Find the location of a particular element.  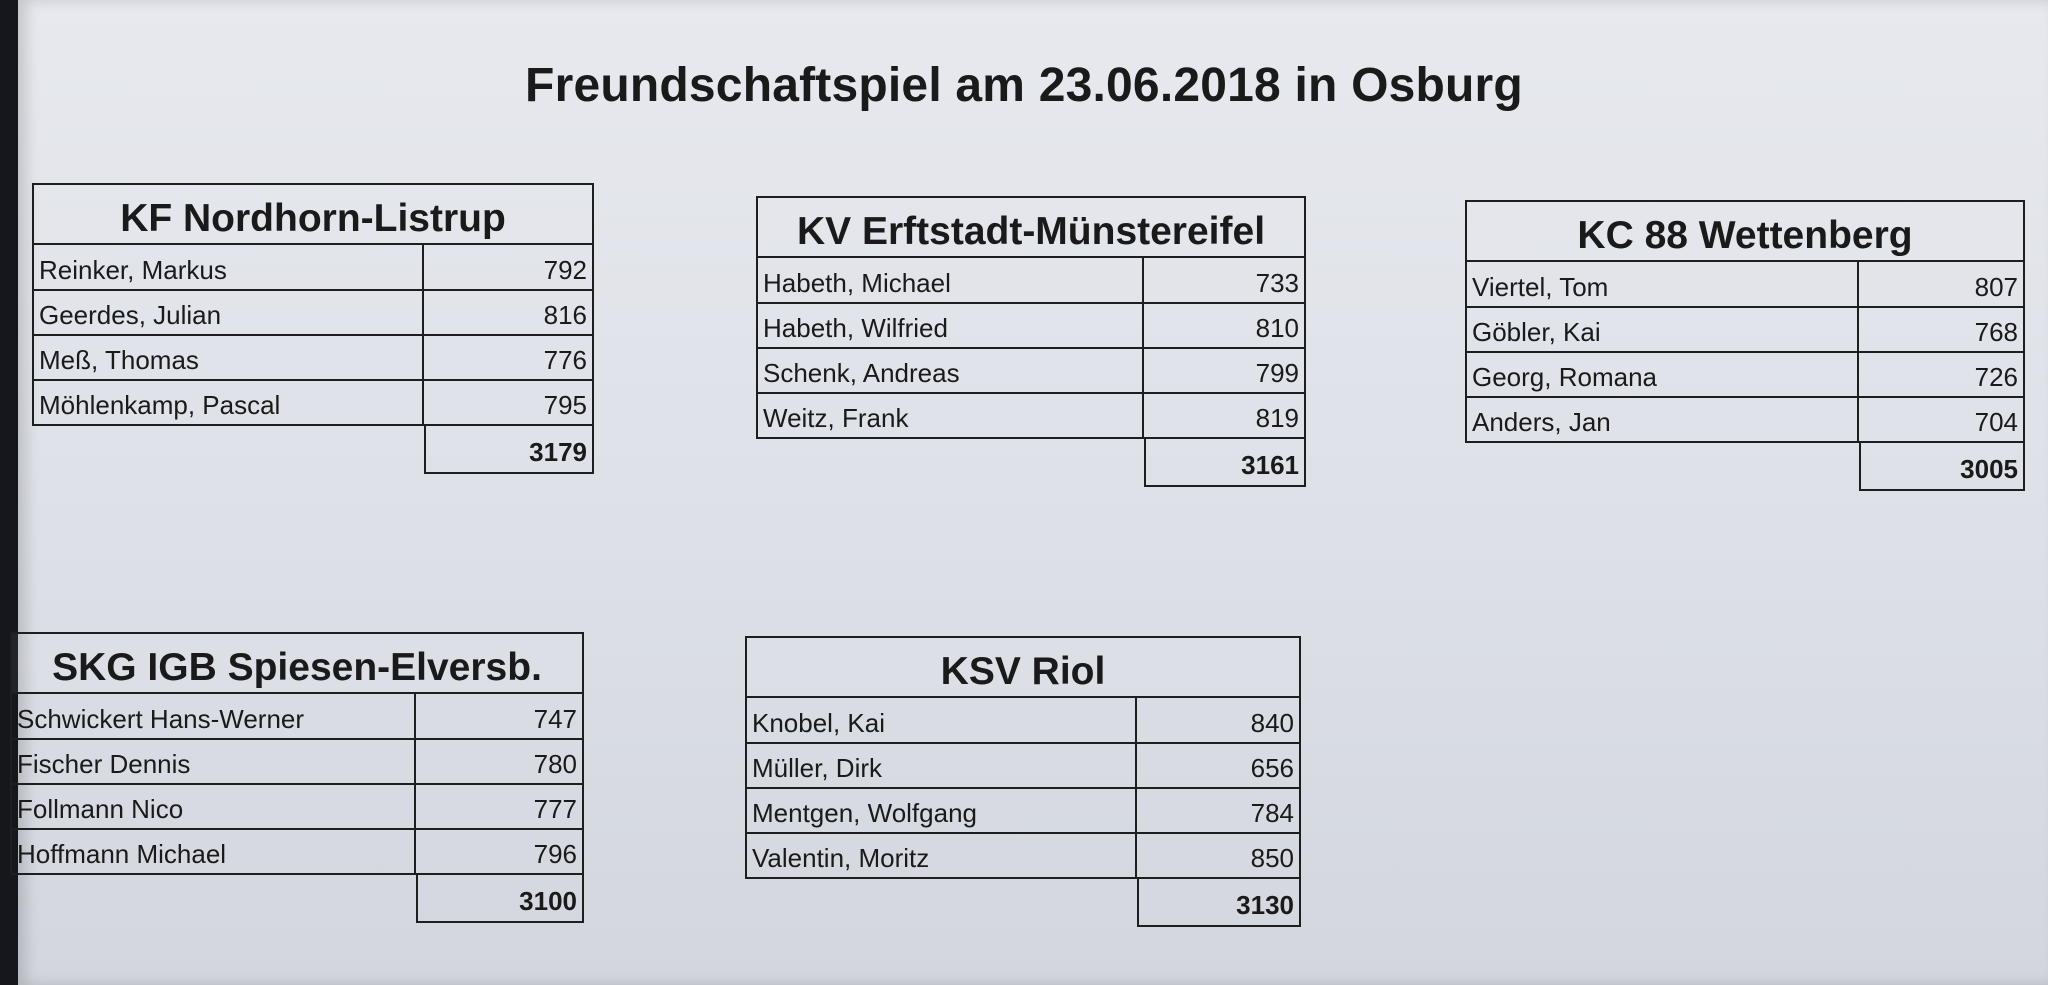

table-row: Schwickert Hans-Werner 747 is located at coordinates (297, 717).